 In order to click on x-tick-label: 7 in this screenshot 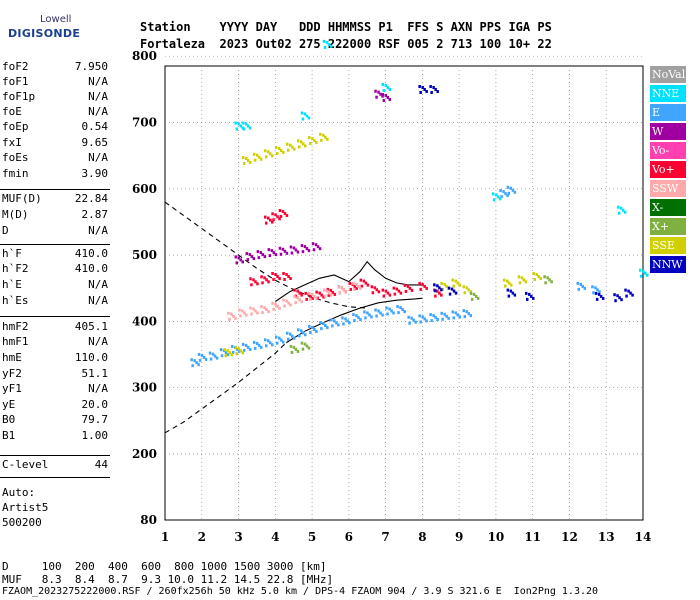, I will do `click(385, 537)`.